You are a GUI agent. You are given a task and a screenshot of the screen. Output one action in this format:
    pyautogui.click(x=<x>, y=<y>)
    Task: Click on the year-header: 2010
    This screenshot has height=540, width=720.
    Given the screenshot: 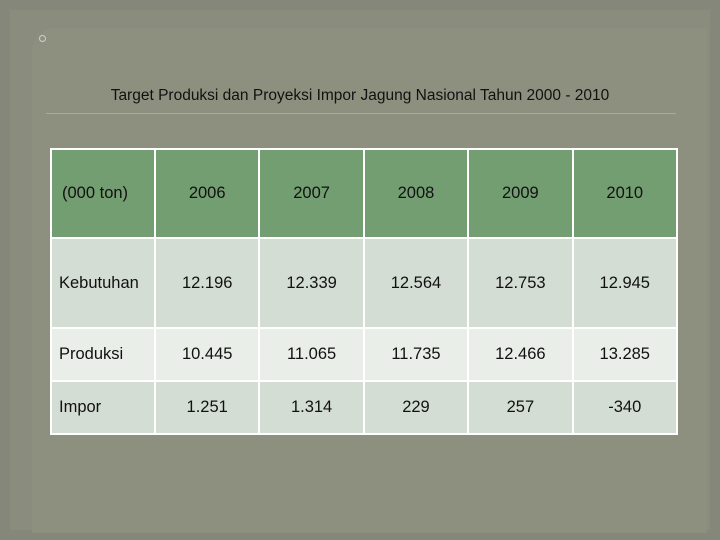 What is the action you would take?
    pyautogui.click(x=624, y=193)
    